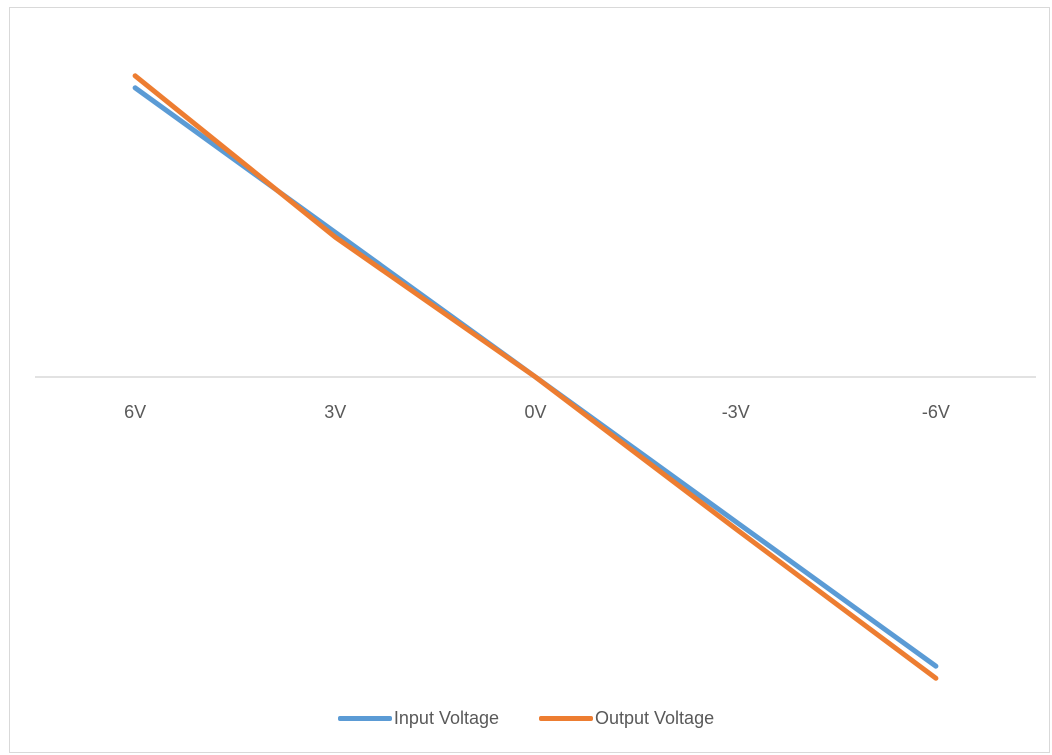  Describe the element at coordinates (566, 718) in the screenshot. I see `legend-swatch-output-voltage` at that location.